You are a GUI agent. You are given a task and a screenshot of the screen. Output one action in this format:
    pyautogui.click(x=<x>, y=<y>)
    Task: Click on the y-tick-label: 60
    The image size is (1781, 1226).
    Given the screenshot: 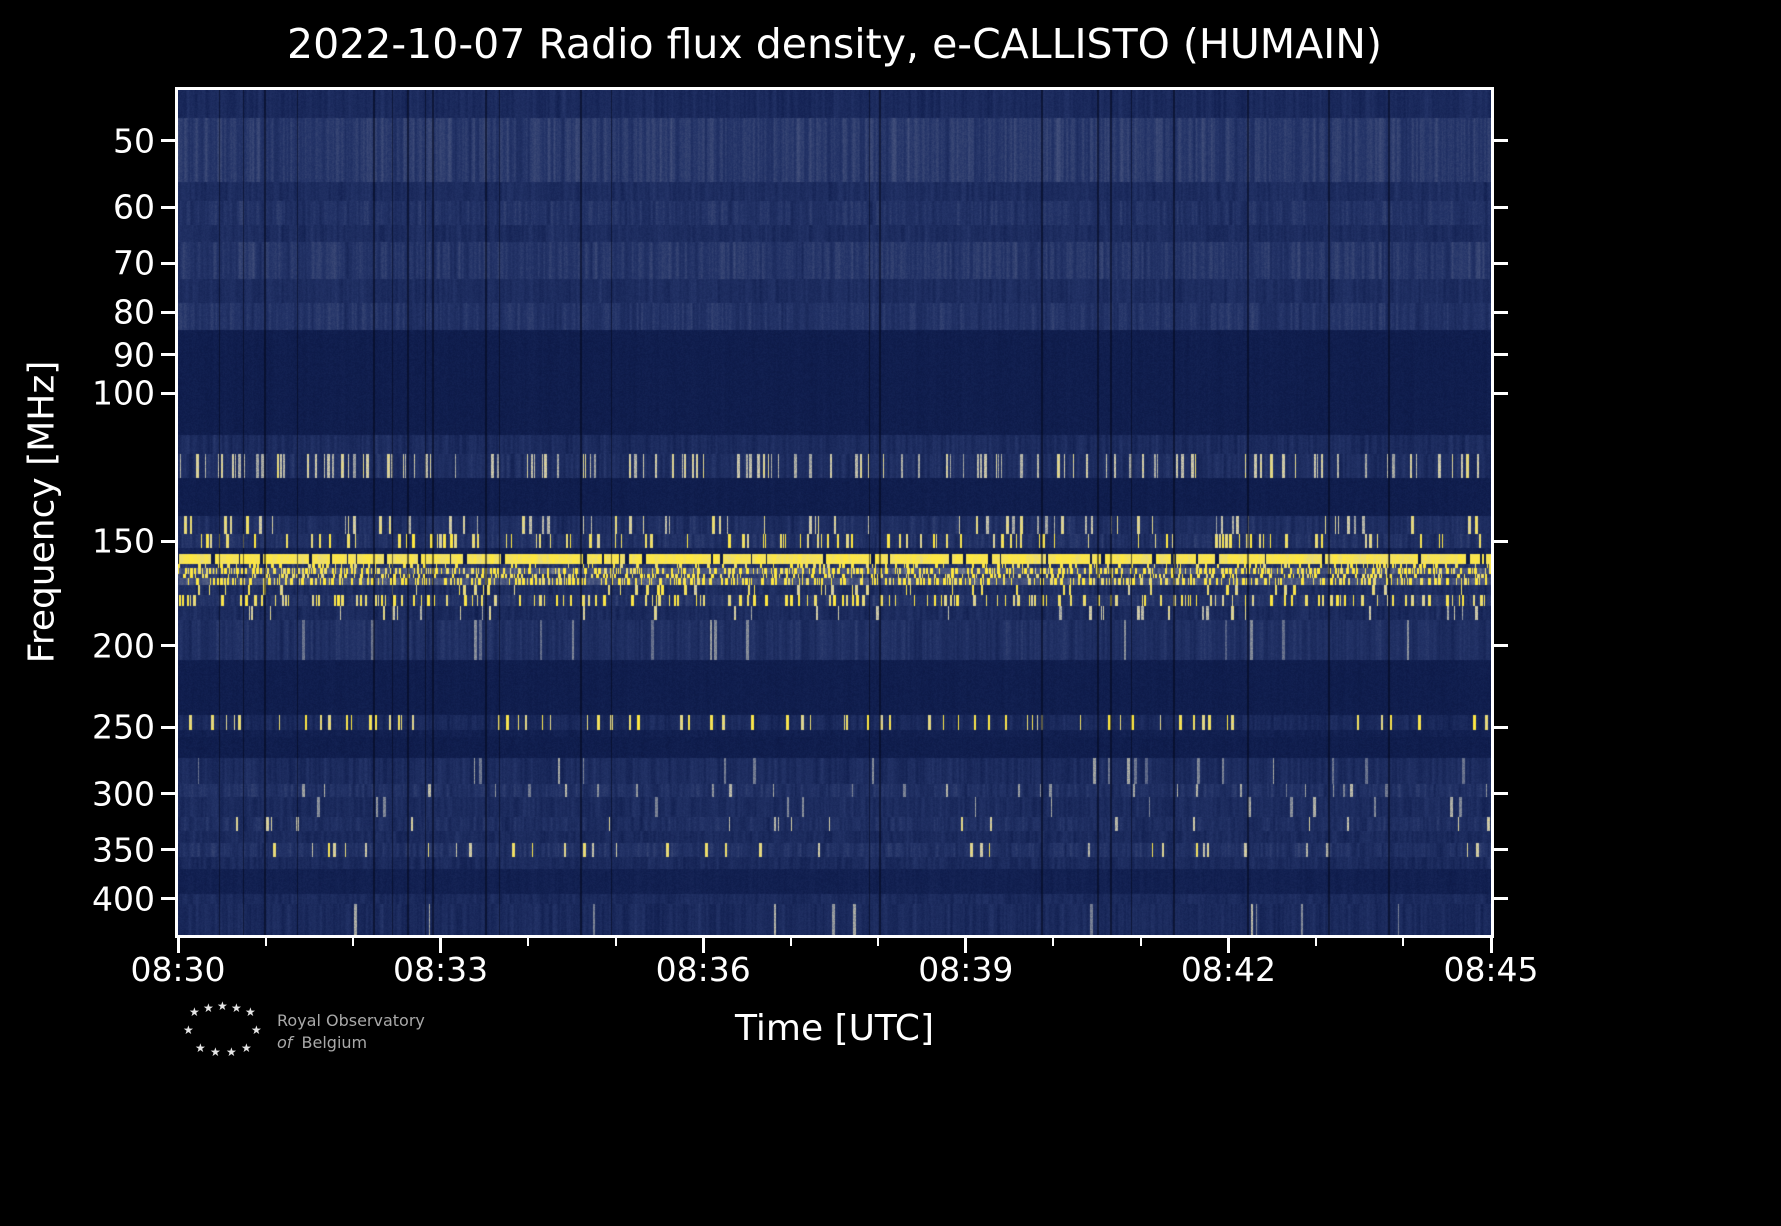 What is the action you would take?
    pyautogui.click(x=134, y=207)
    